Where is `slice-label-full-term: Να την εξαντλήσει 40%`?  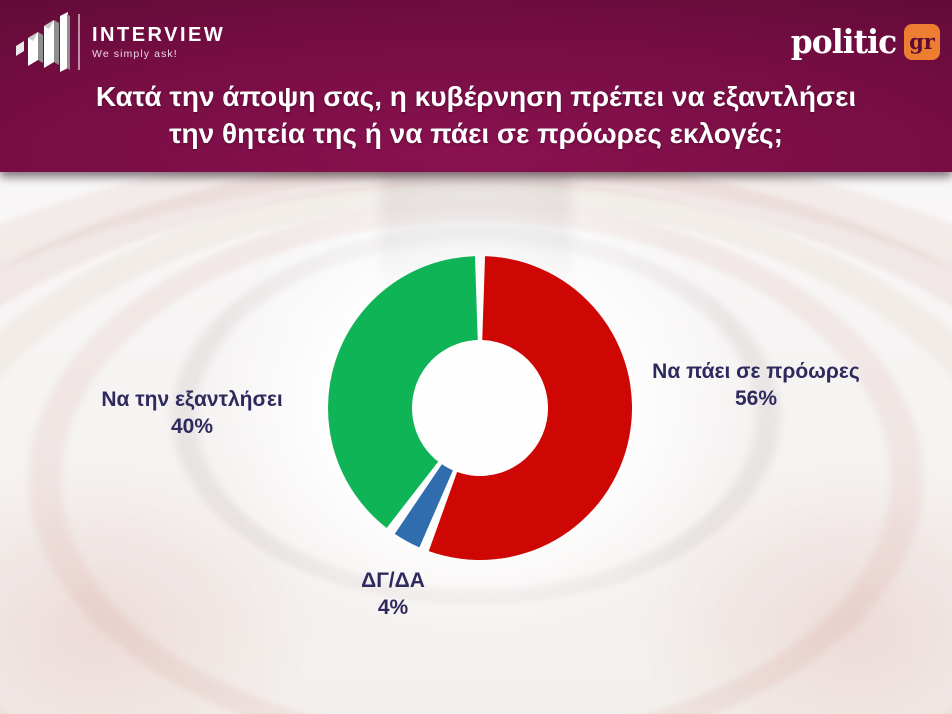
slice-label-full-term: Να την εξαντλήσει 40% is located at coordinates (192, 413).